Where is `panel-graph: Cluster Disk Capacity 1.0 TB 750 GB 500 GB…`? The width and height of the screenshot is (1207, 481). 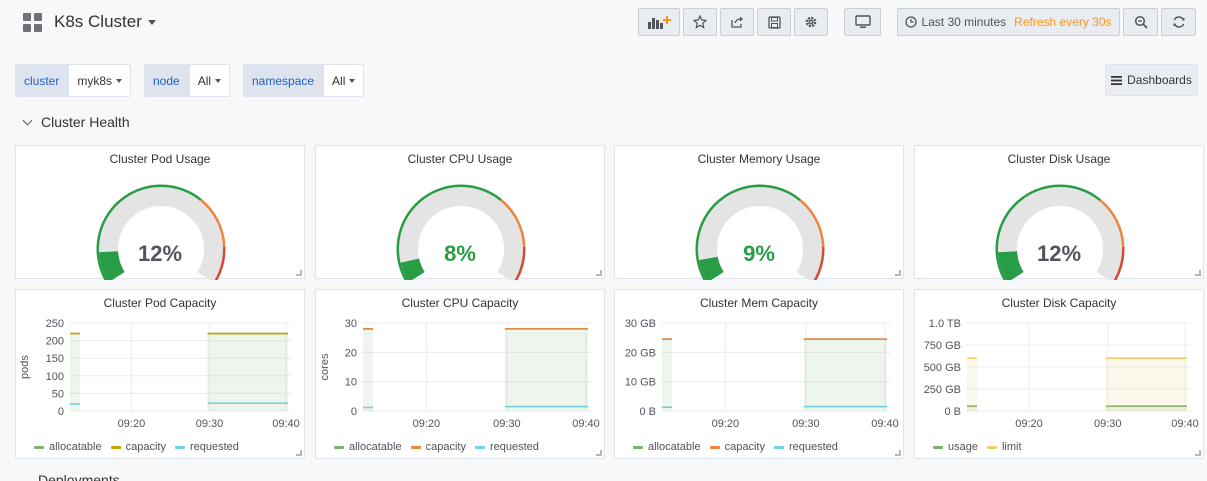 panel-graph: Cluster Disk Capacity 1.0 TB 750 GB 500 GB… is located at coordinates (1059, 374).